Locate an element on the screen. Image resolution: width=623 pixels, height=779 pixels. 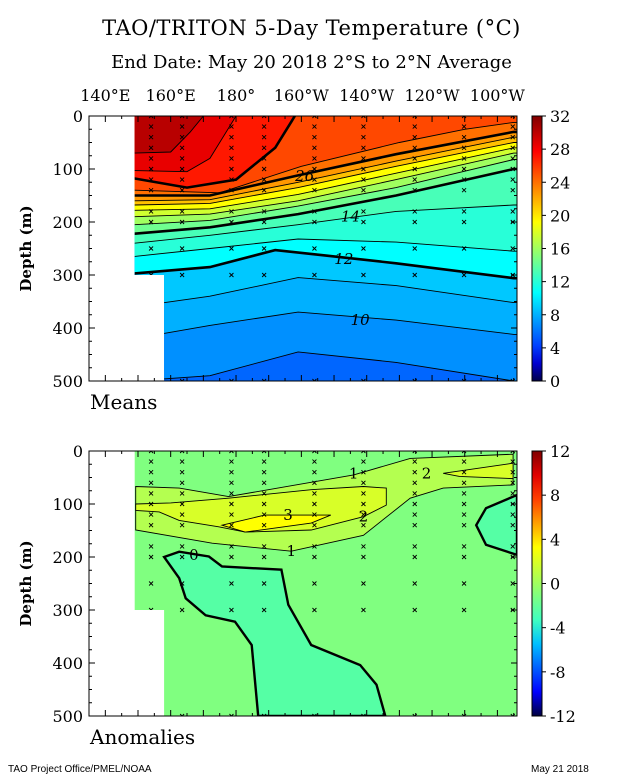
colorbar-label: 12 is located at coordinates (560, 282).